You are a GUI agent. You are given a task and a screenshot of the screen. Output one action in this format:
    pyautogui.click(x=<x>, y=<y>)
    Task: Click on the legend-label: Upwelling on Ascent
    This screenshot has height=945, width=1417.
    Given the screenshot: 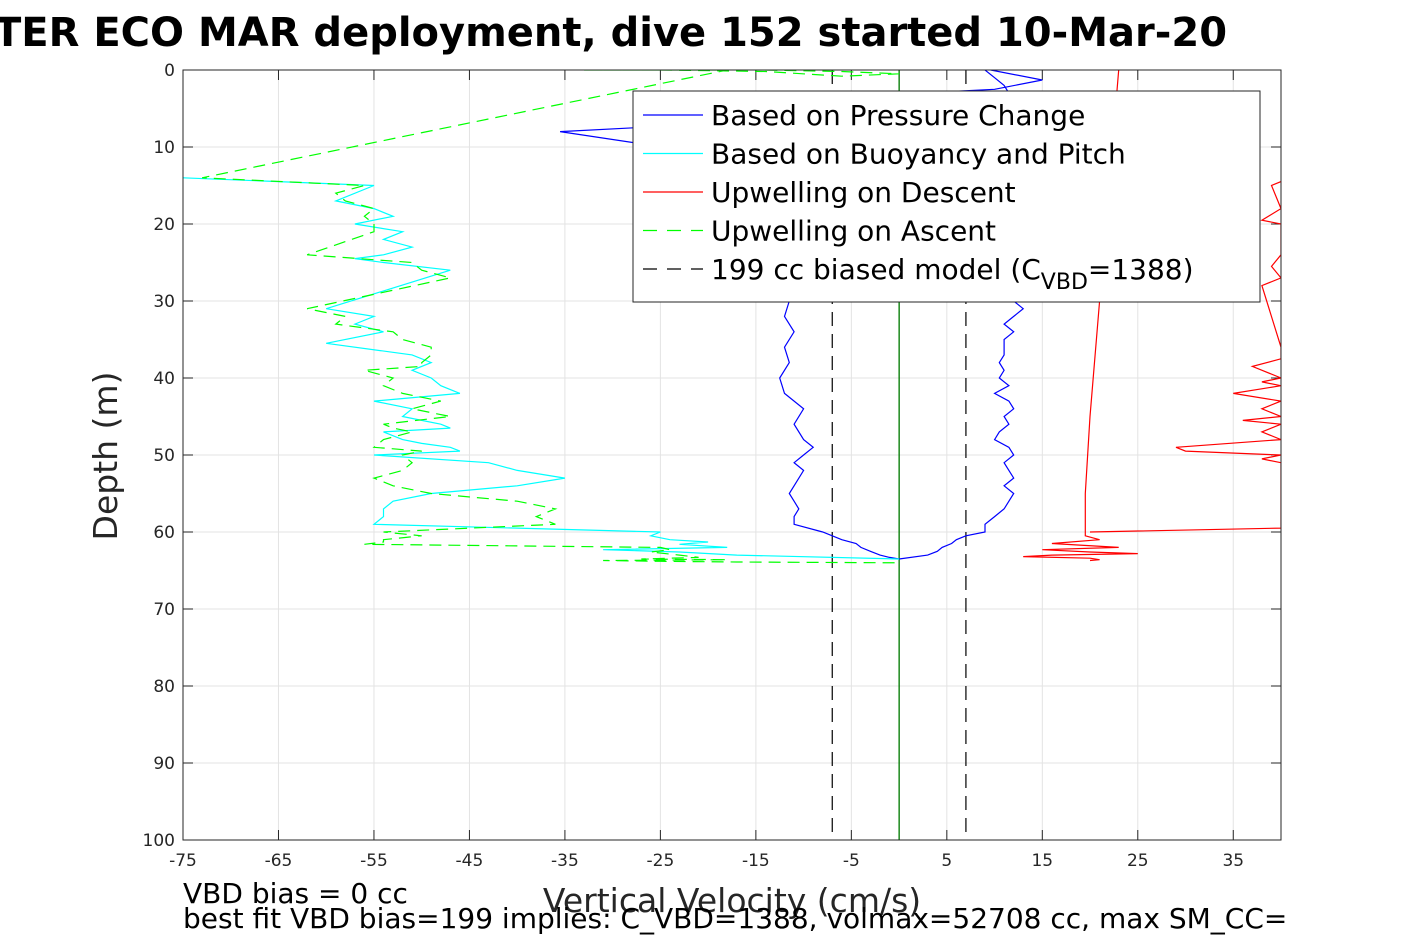 What is the action you would take?
    pyautogui.click(x=853, y=231)
    